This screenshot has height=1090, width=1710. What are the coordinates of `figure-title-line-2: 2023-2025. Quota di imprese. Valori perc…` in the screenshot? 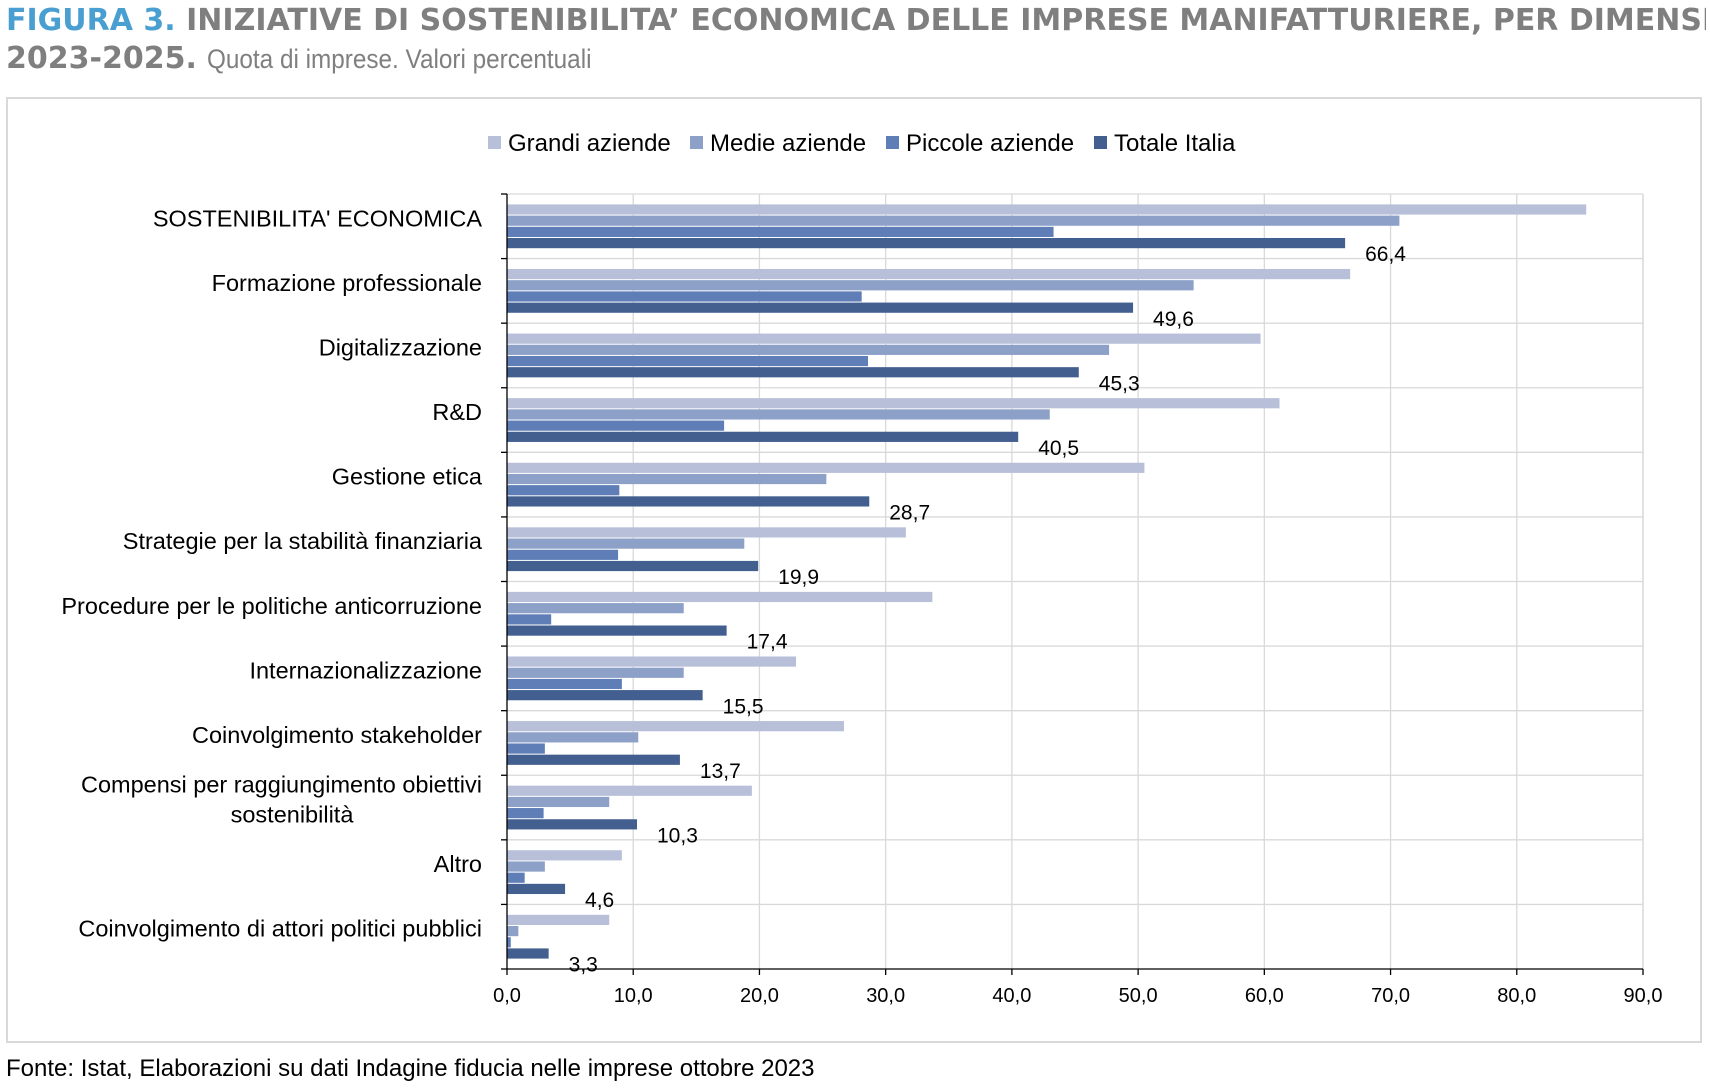 It's located at (320, 59).